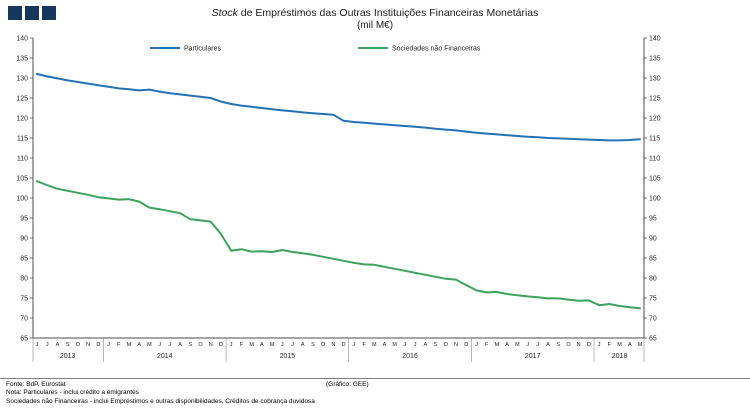 This screenshot has width=750, height=419. What do you see at coordinates (22, 78) in the screenshot?
I see `y-tick-label-left: 130` at bounding box center [22, 78].